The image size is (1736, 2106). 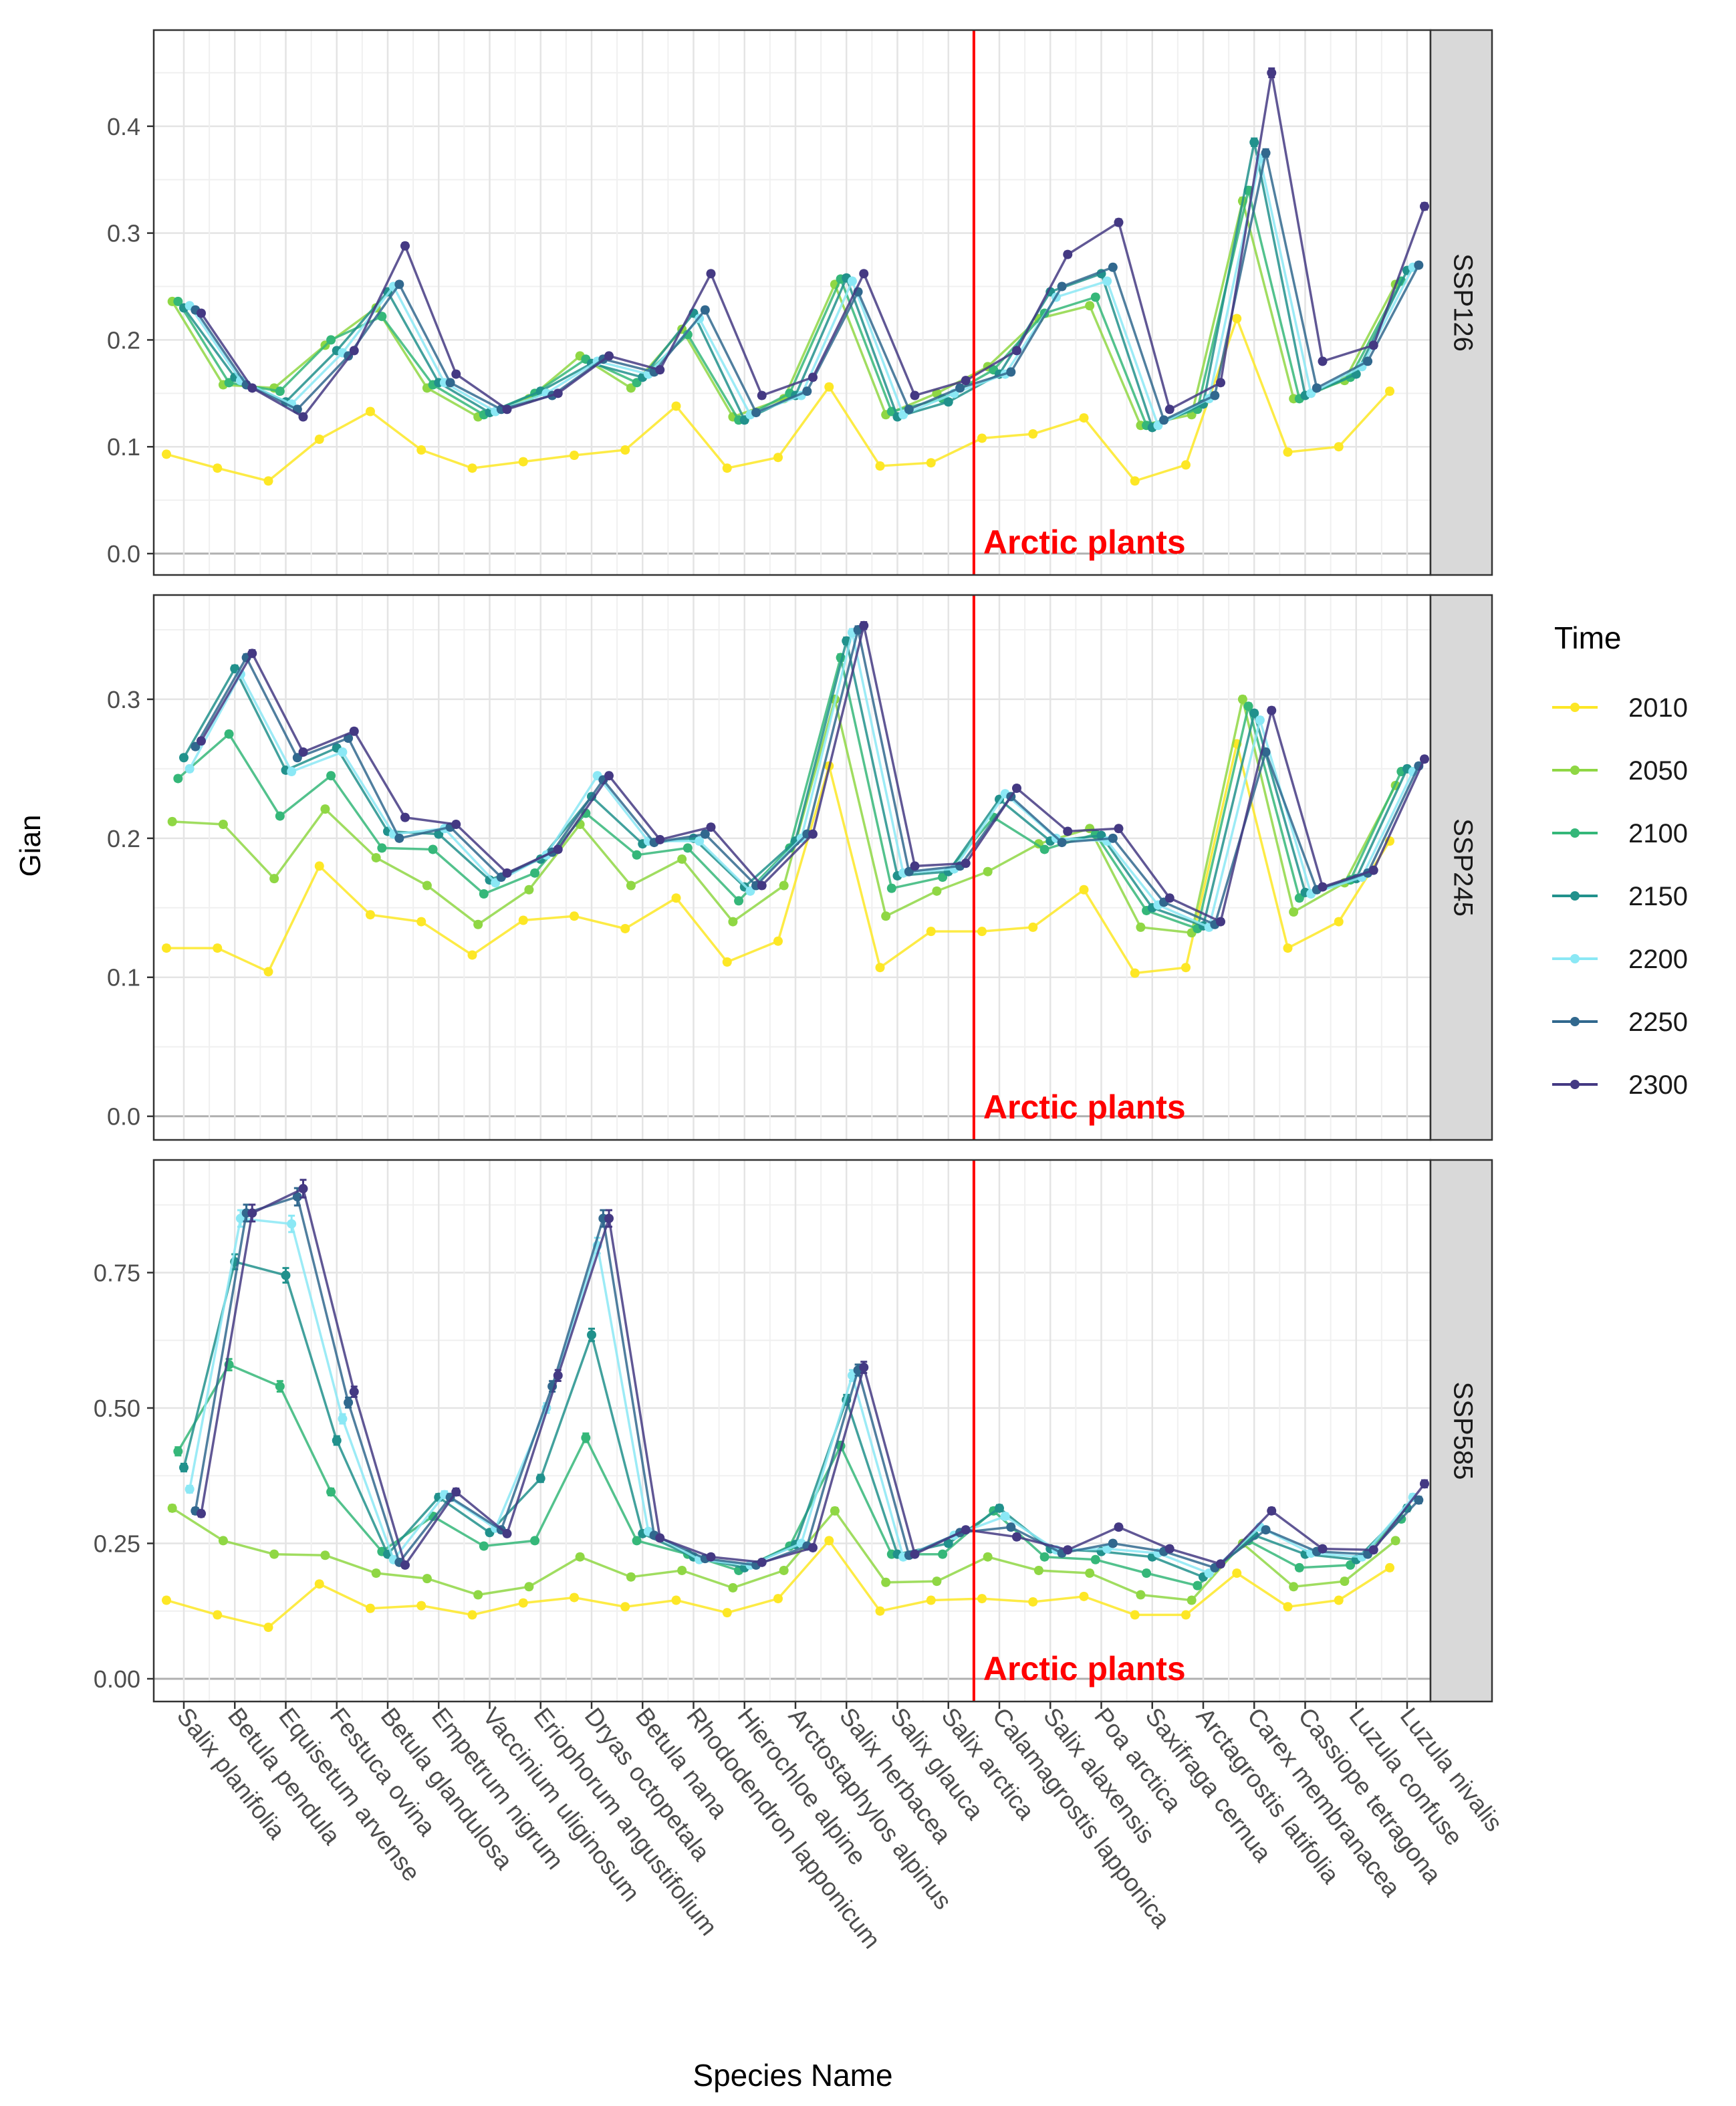 What do you see at coordinates (123, 839) in the screenshot?
I see `y-tick-label: 0.2` at bounding box center [123, 839].